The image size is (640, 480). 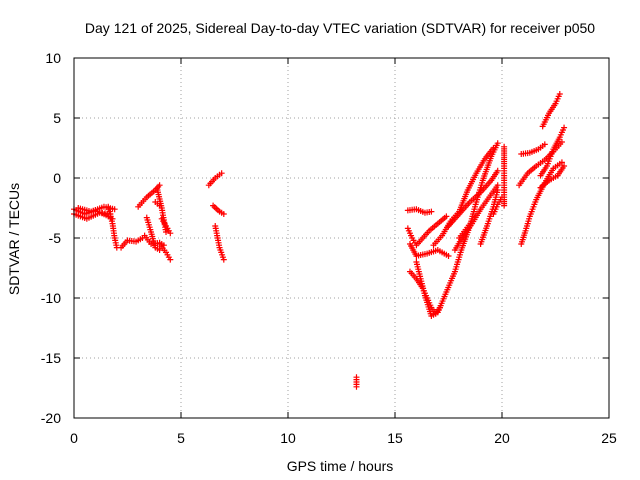 I want to click on x-tick-label: 0, so click(x=74, y=438).